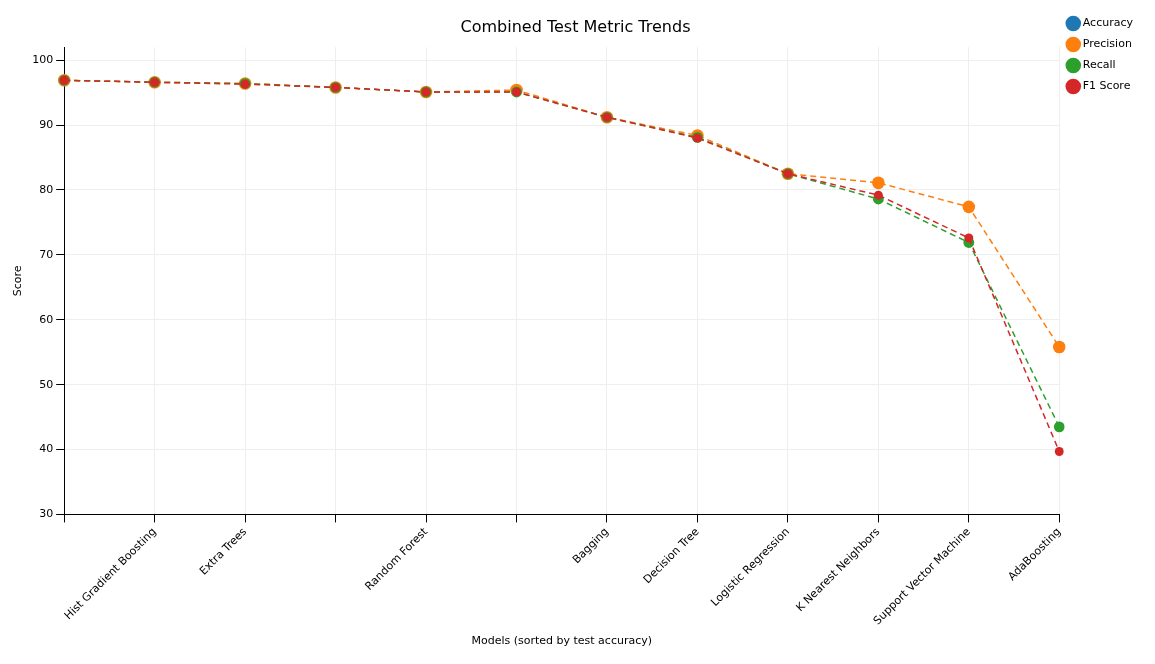 The image size is (1155, 664). What do you see at coordinates (46, 124) in the screenshot?
I see `y-tick-label: 90` at bounding box center [46, 124].